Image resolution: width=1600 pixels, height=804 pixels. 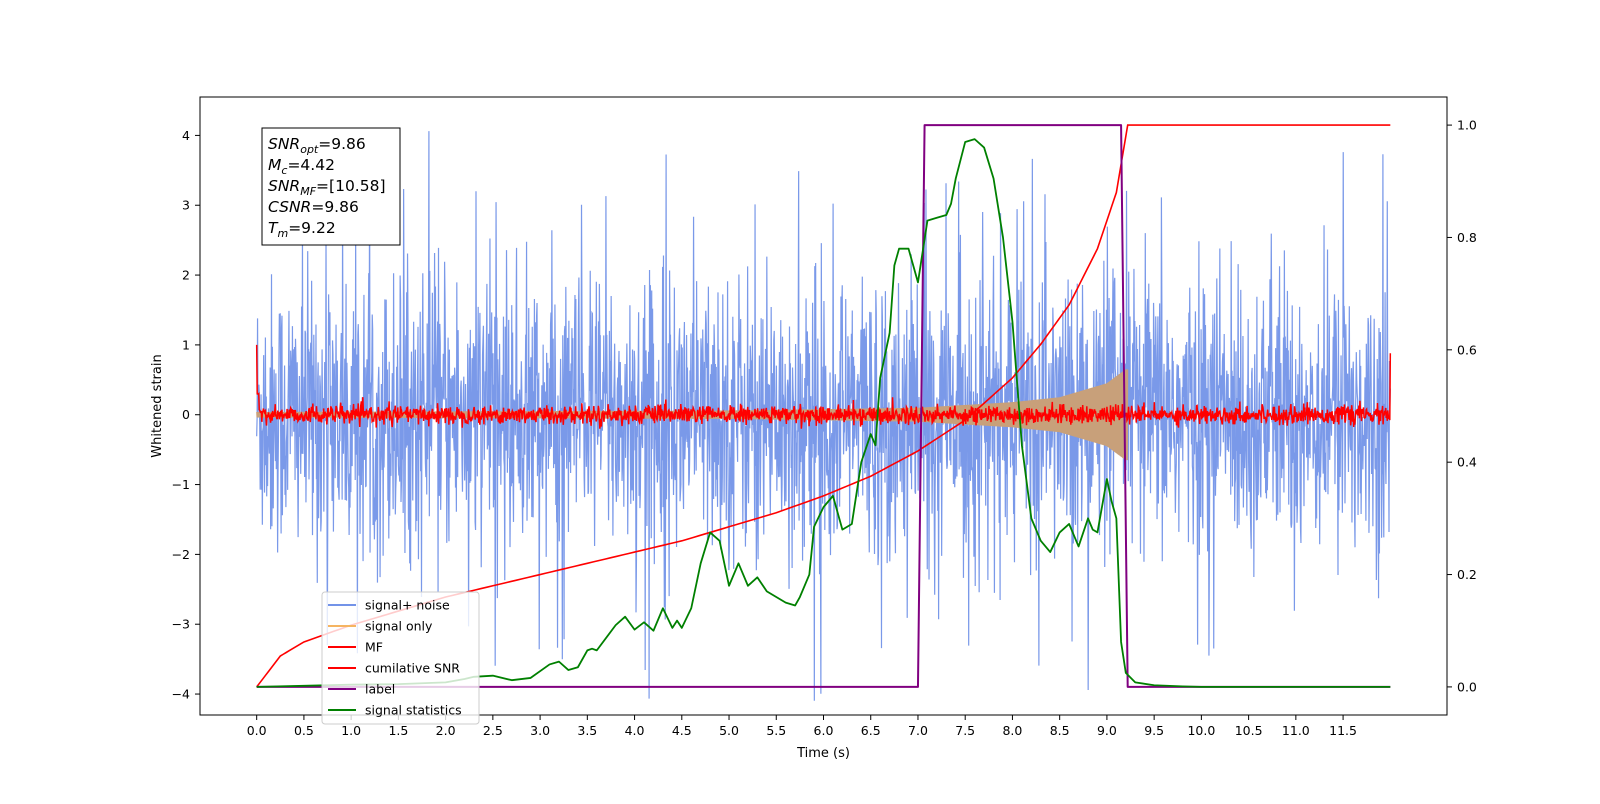 What do you see at coordinates (407, 605) in the screenshot?
I see `legend-label: signal+ noise` at bounding box center [407, 605].